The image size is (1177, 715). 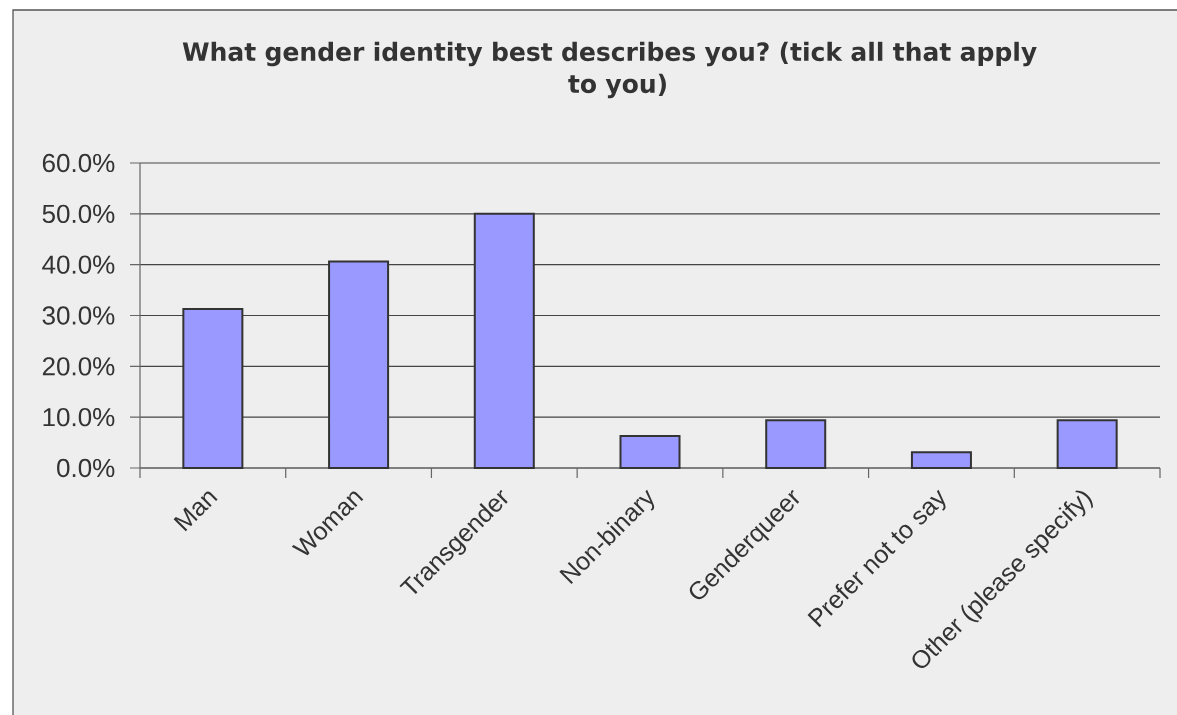 What do you see at coordinates (78, 264) in the screenshot?
I see `y-tick-label: 40.0%` at bounding box center [78, 264].